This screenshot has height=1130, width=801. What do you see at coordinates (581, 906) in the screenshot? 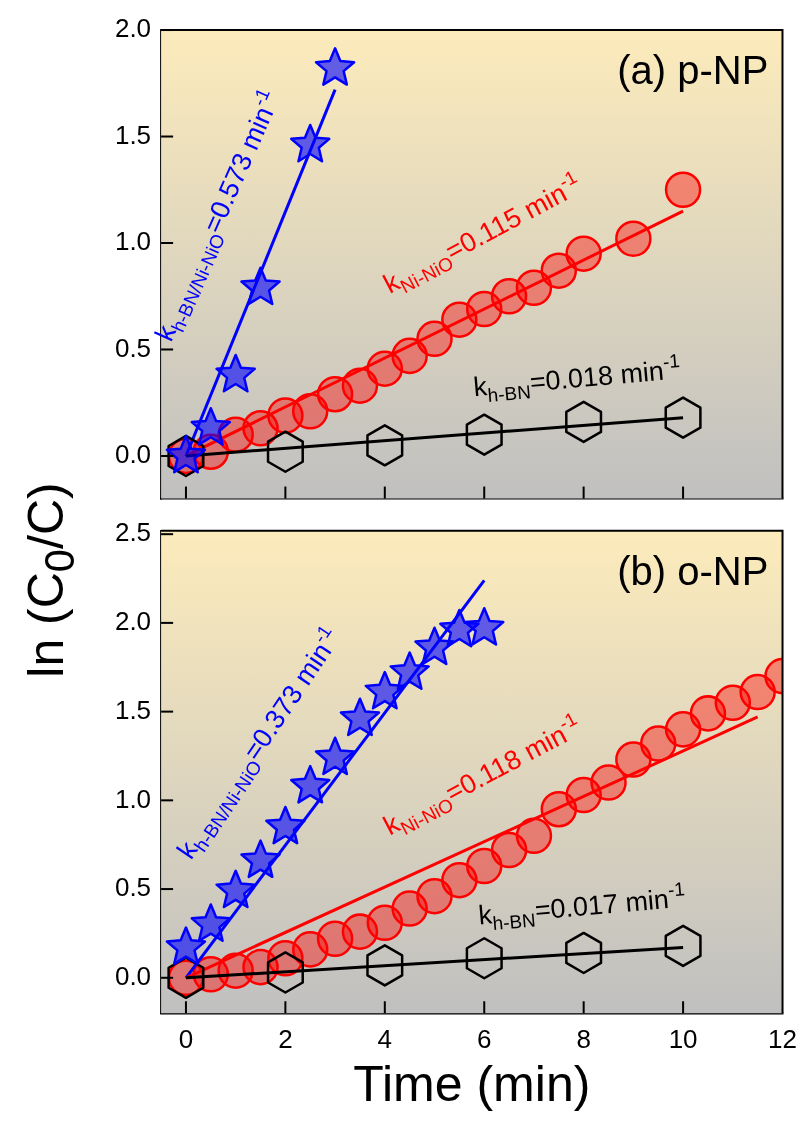
I see `annotation: kh-BN=0.017 min-1` at bounding box center [581, 906].